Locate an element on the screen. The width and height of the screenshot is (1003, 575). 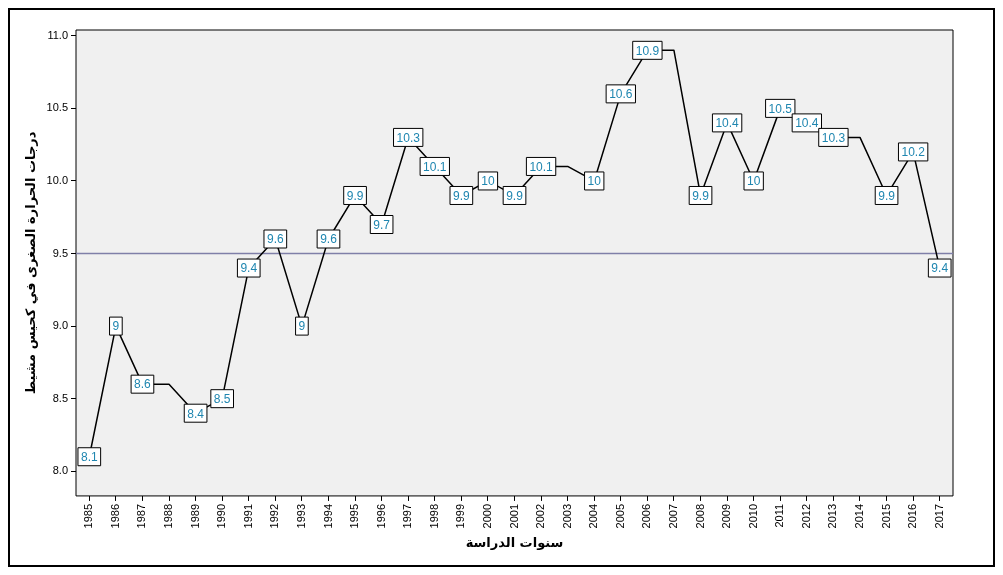
y-tick-label: 11.0 is located at coordinates (58, 34).